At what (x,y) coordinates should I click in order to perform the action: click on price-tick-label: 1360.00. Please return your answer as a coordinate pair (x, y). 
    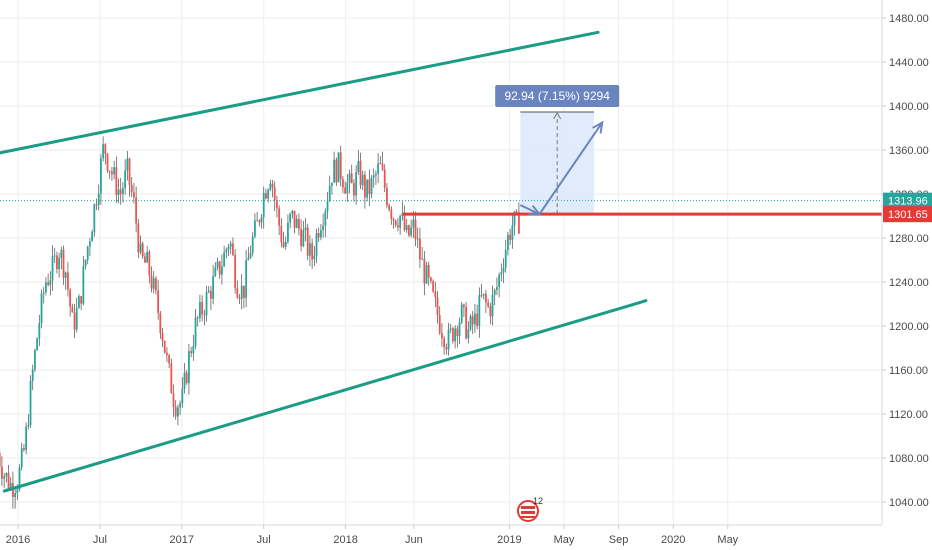
    Looking at the image, I should click on (909, 151).